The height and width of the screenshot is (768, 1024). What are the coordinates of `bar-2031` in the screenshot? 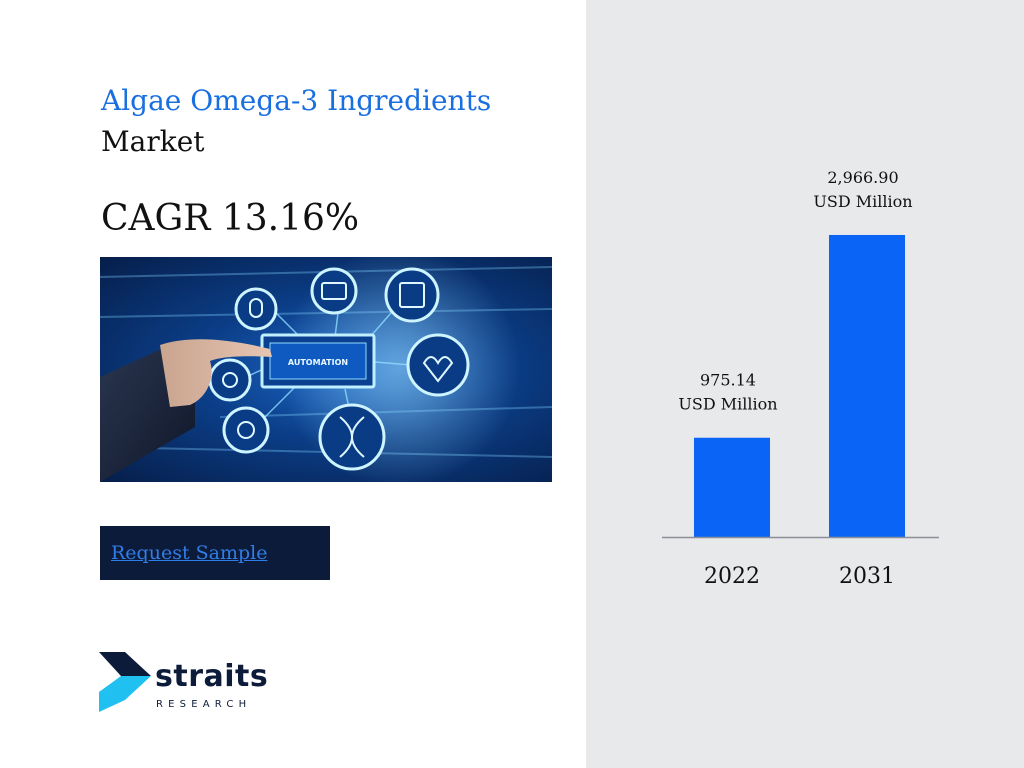 It's located at (867, 385).